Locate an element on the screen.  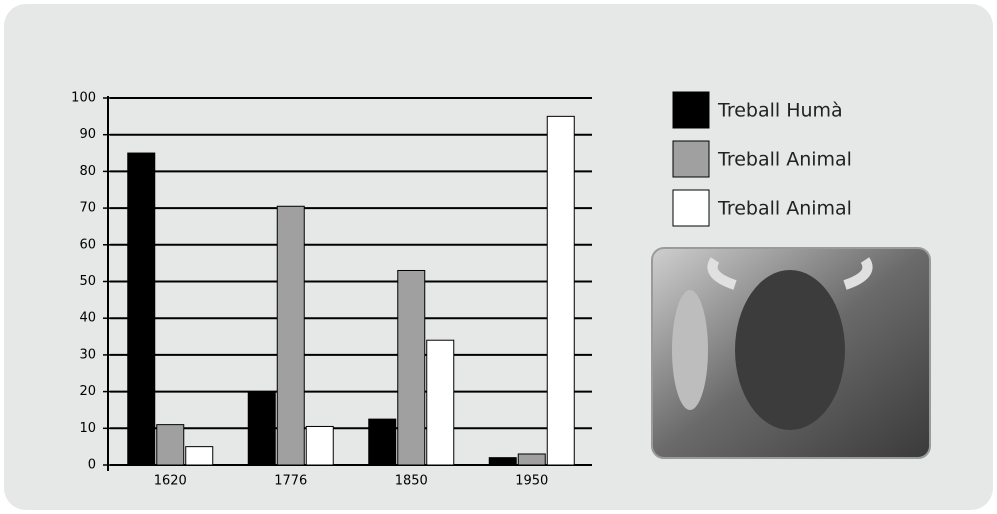
y-tick-label: 40 is located at coordinates (87, 318).